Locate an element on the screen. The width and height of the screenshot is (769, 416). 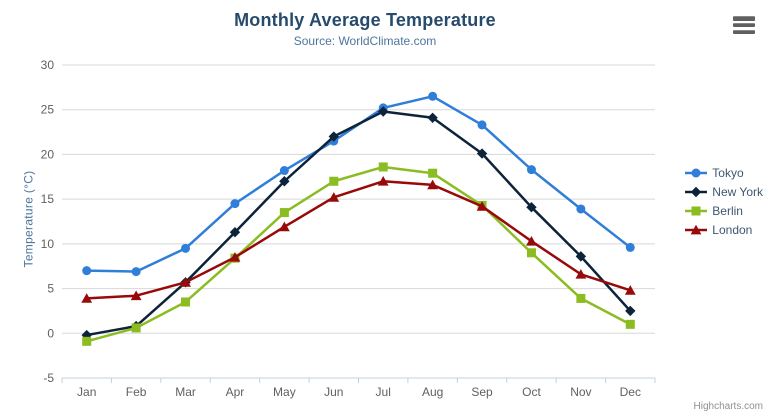
y-axis-title: Temperature (°C) is located at coordinates (28, 219).